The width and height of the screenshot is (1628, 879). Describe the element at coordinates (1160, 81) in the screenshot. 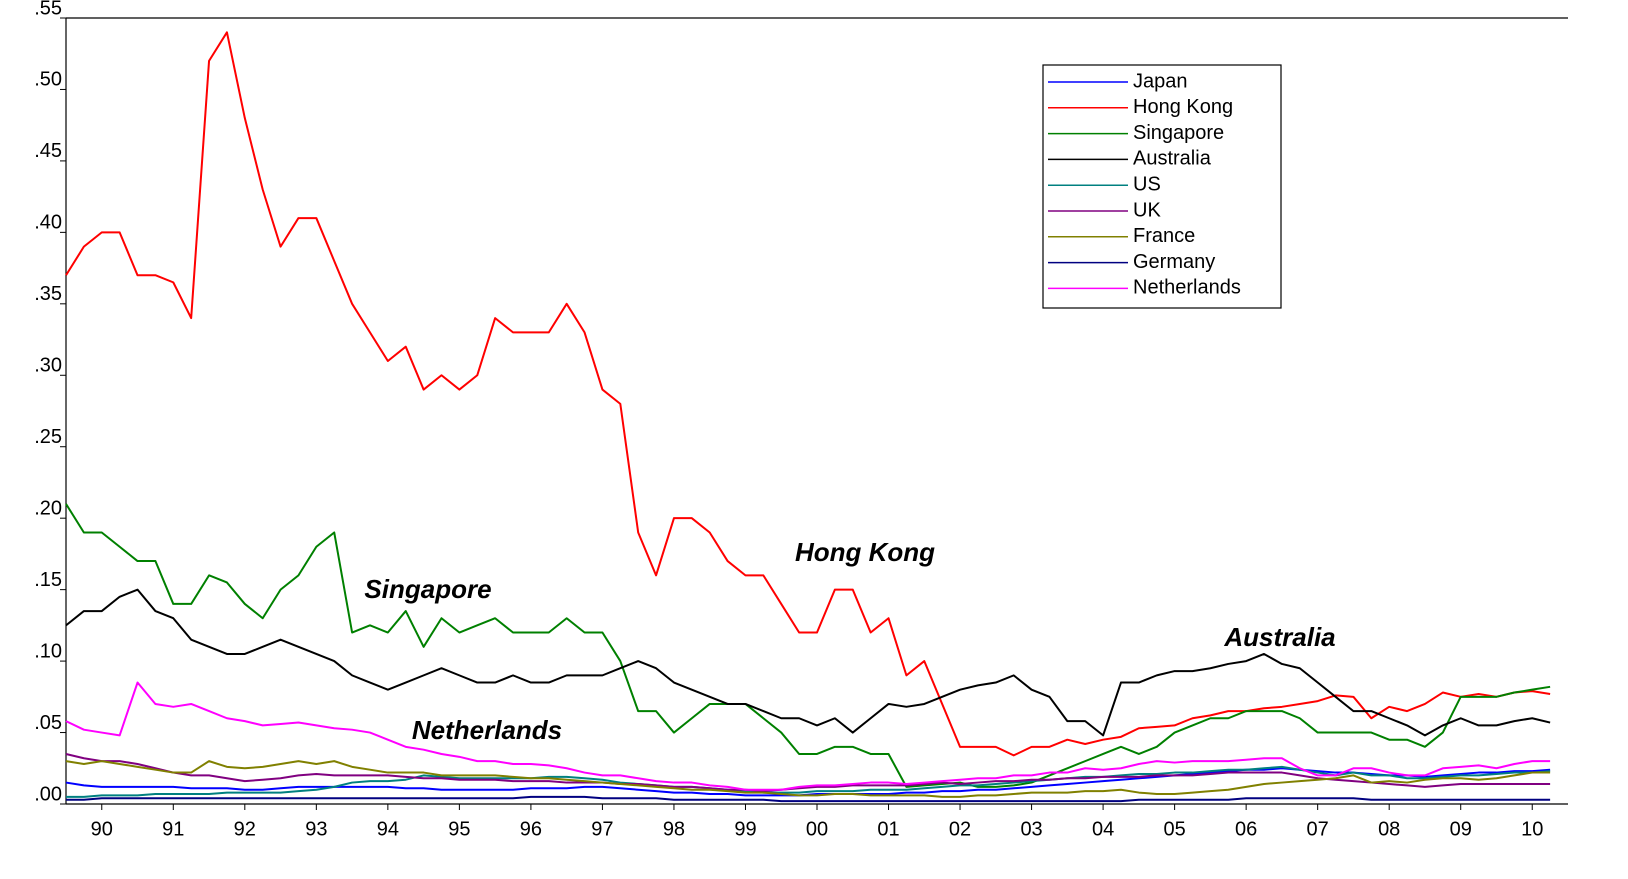

I see `legend-label: Japan` at that location.